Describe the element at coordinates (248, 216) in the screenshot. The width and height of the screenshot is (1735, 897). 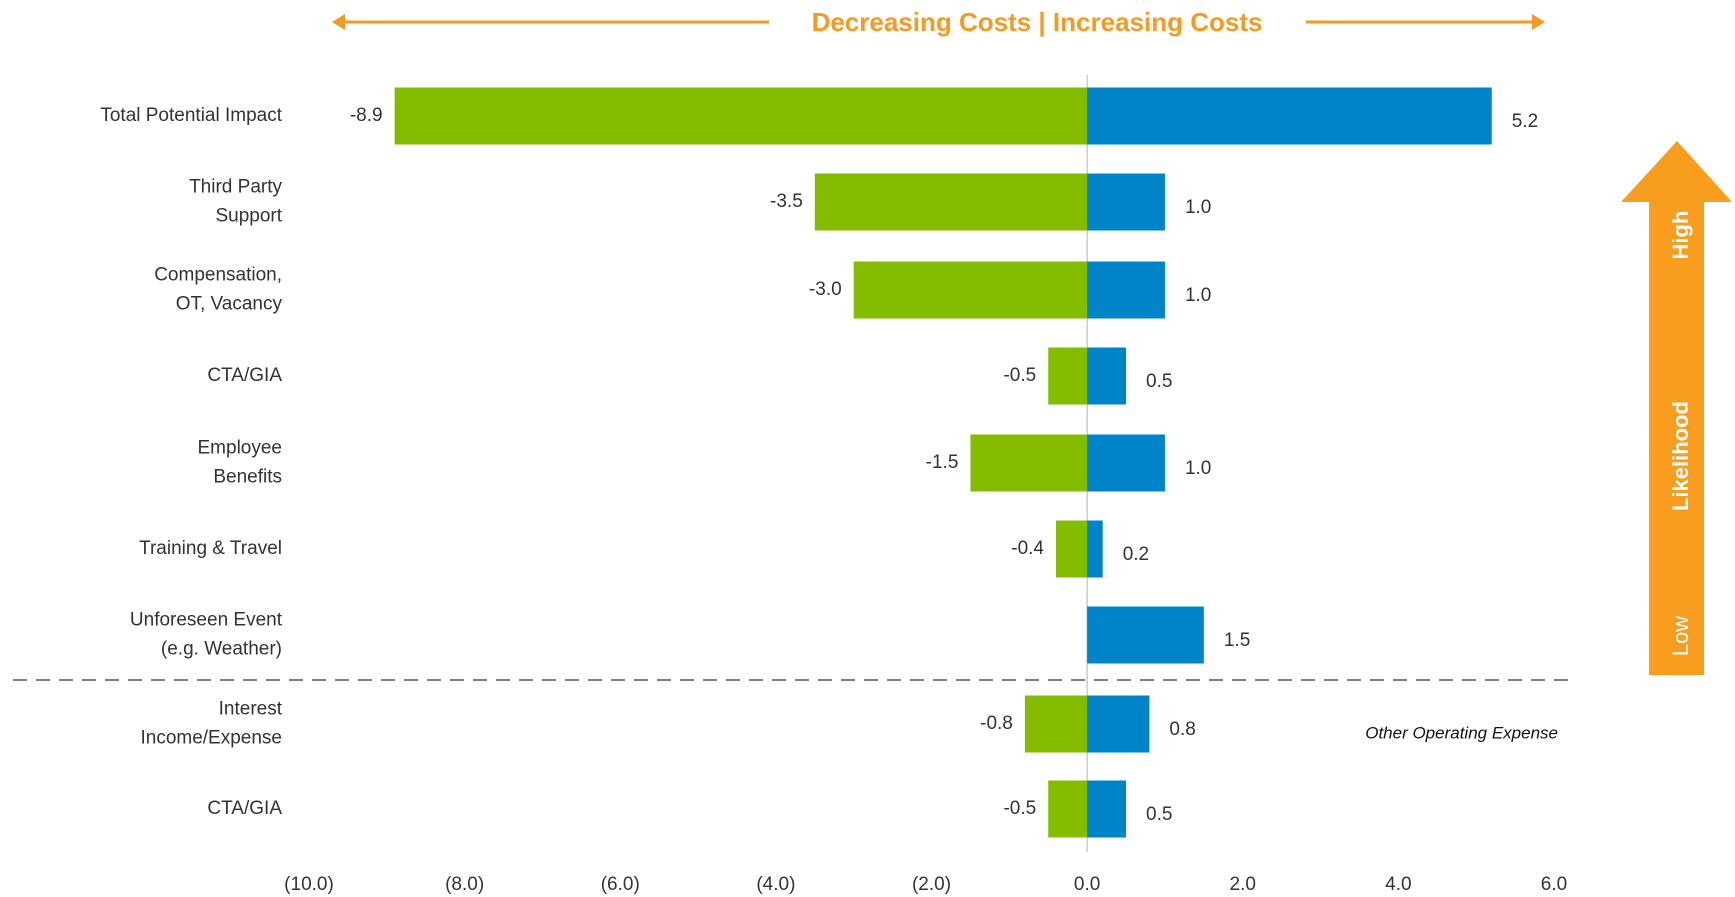
I see `category-line: Support` at that location.